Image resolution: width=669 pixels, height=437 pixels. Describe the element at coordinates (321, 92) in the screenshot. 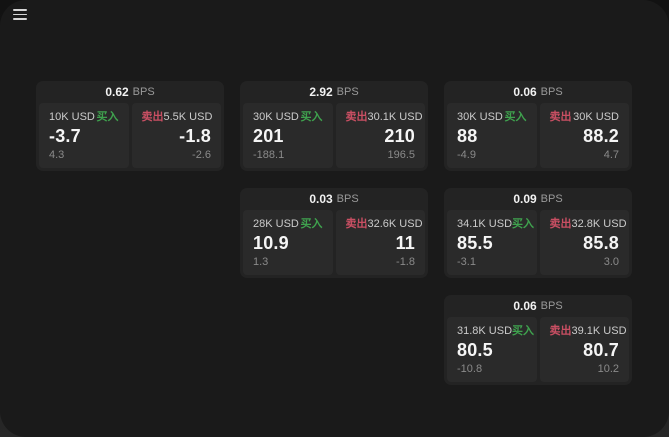

I see `bps-value: 2.92` at that location.